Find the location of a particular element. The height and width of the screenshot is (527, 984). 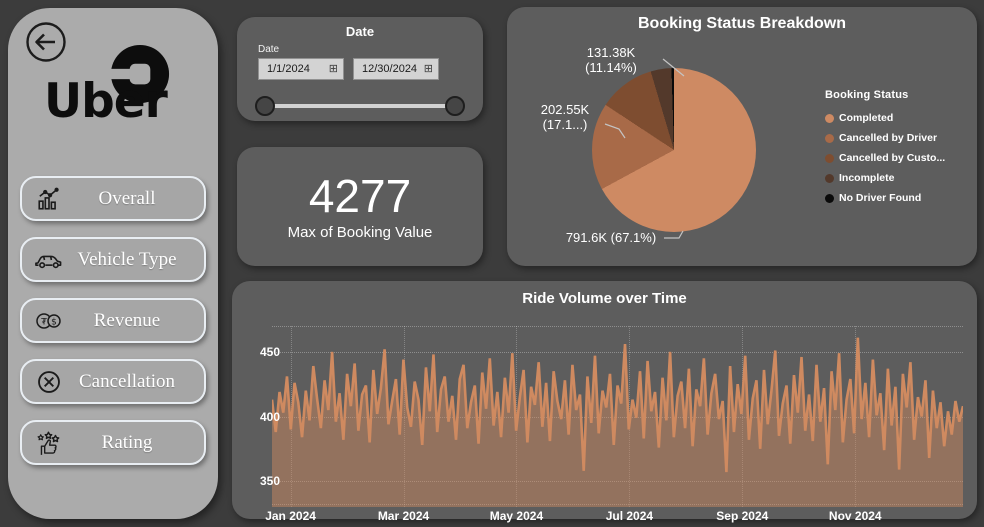

kpi-value: 4277 is located at coordinates (360, 195).